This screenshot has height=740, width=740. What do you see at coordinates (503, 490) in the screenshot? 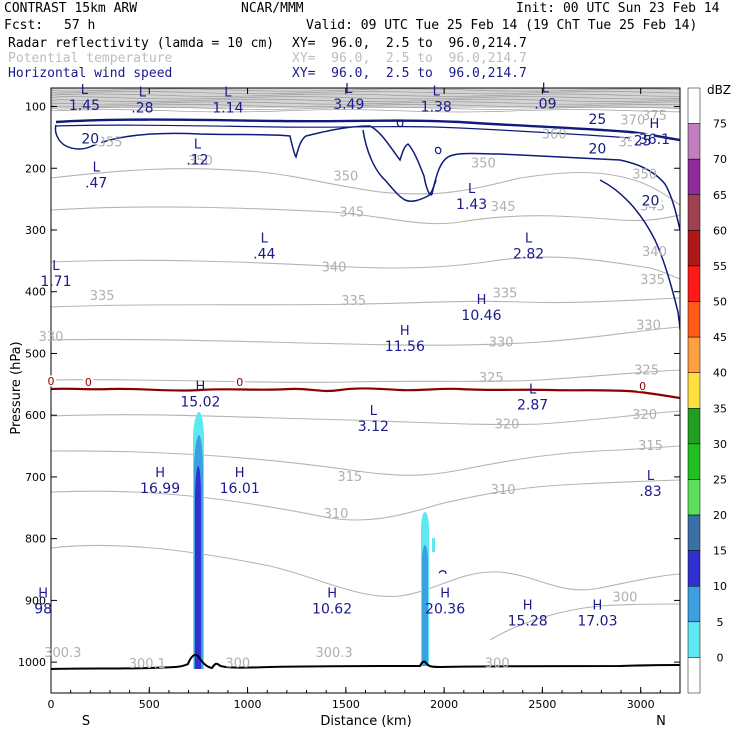
I see `theta-label: 310` at bounding box center [503, 490].